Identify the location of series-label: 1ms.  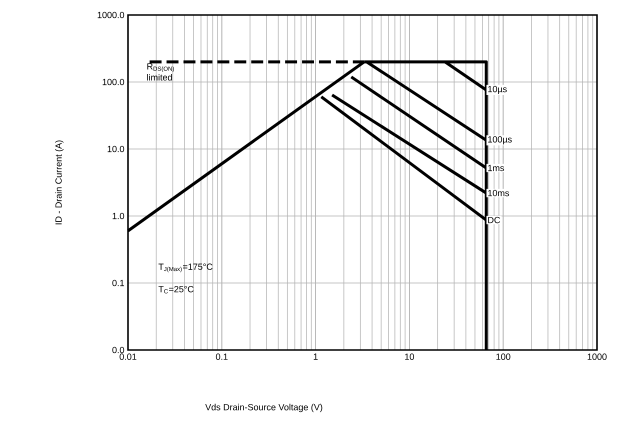
(496, 168).